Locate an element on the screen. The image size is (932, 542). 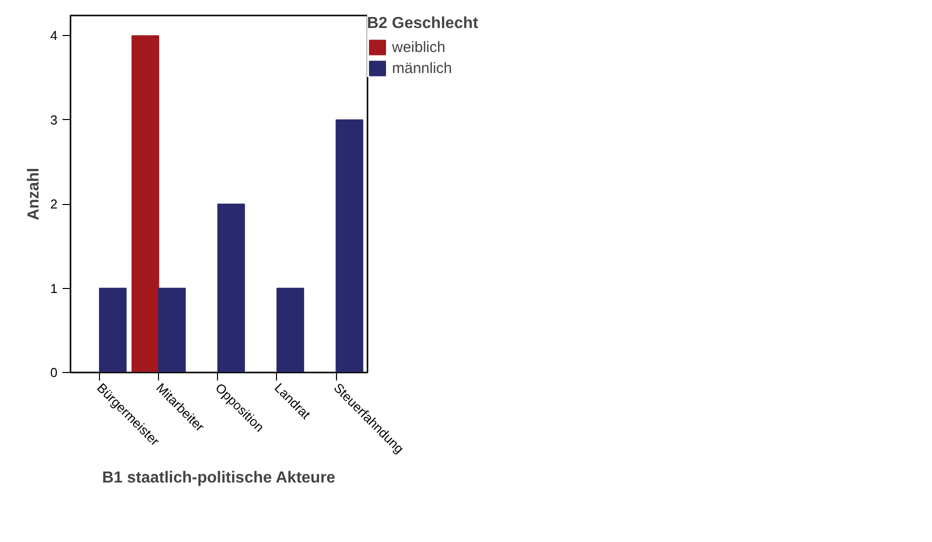
y-tick-label: 4 is located at coordinates (54, 36).